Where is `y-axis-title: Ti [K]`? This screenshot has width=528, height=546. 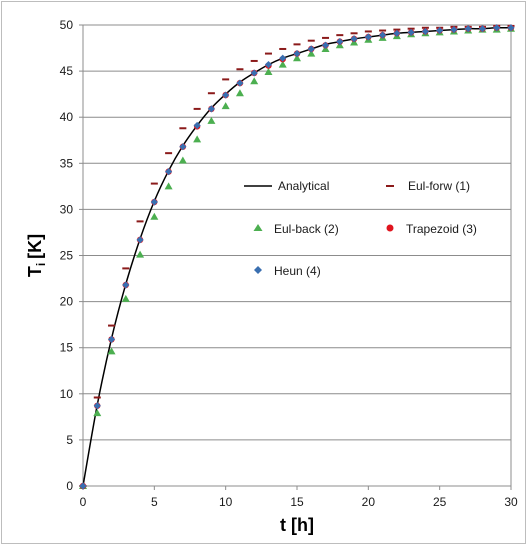
y-axis-title: Ti [K] is located at coordinates (36, 255).